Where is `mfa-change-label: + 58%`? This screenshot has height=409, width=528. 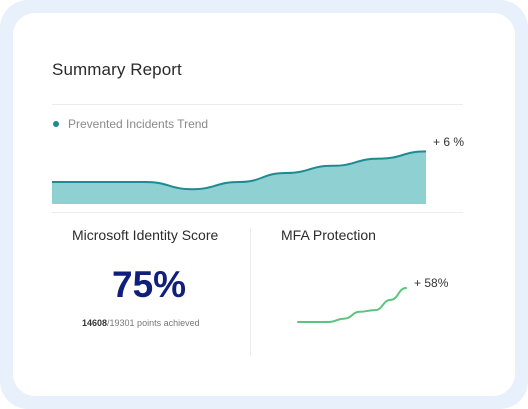
mfa-change-label: + 58% is located at coordinates (431, 283).